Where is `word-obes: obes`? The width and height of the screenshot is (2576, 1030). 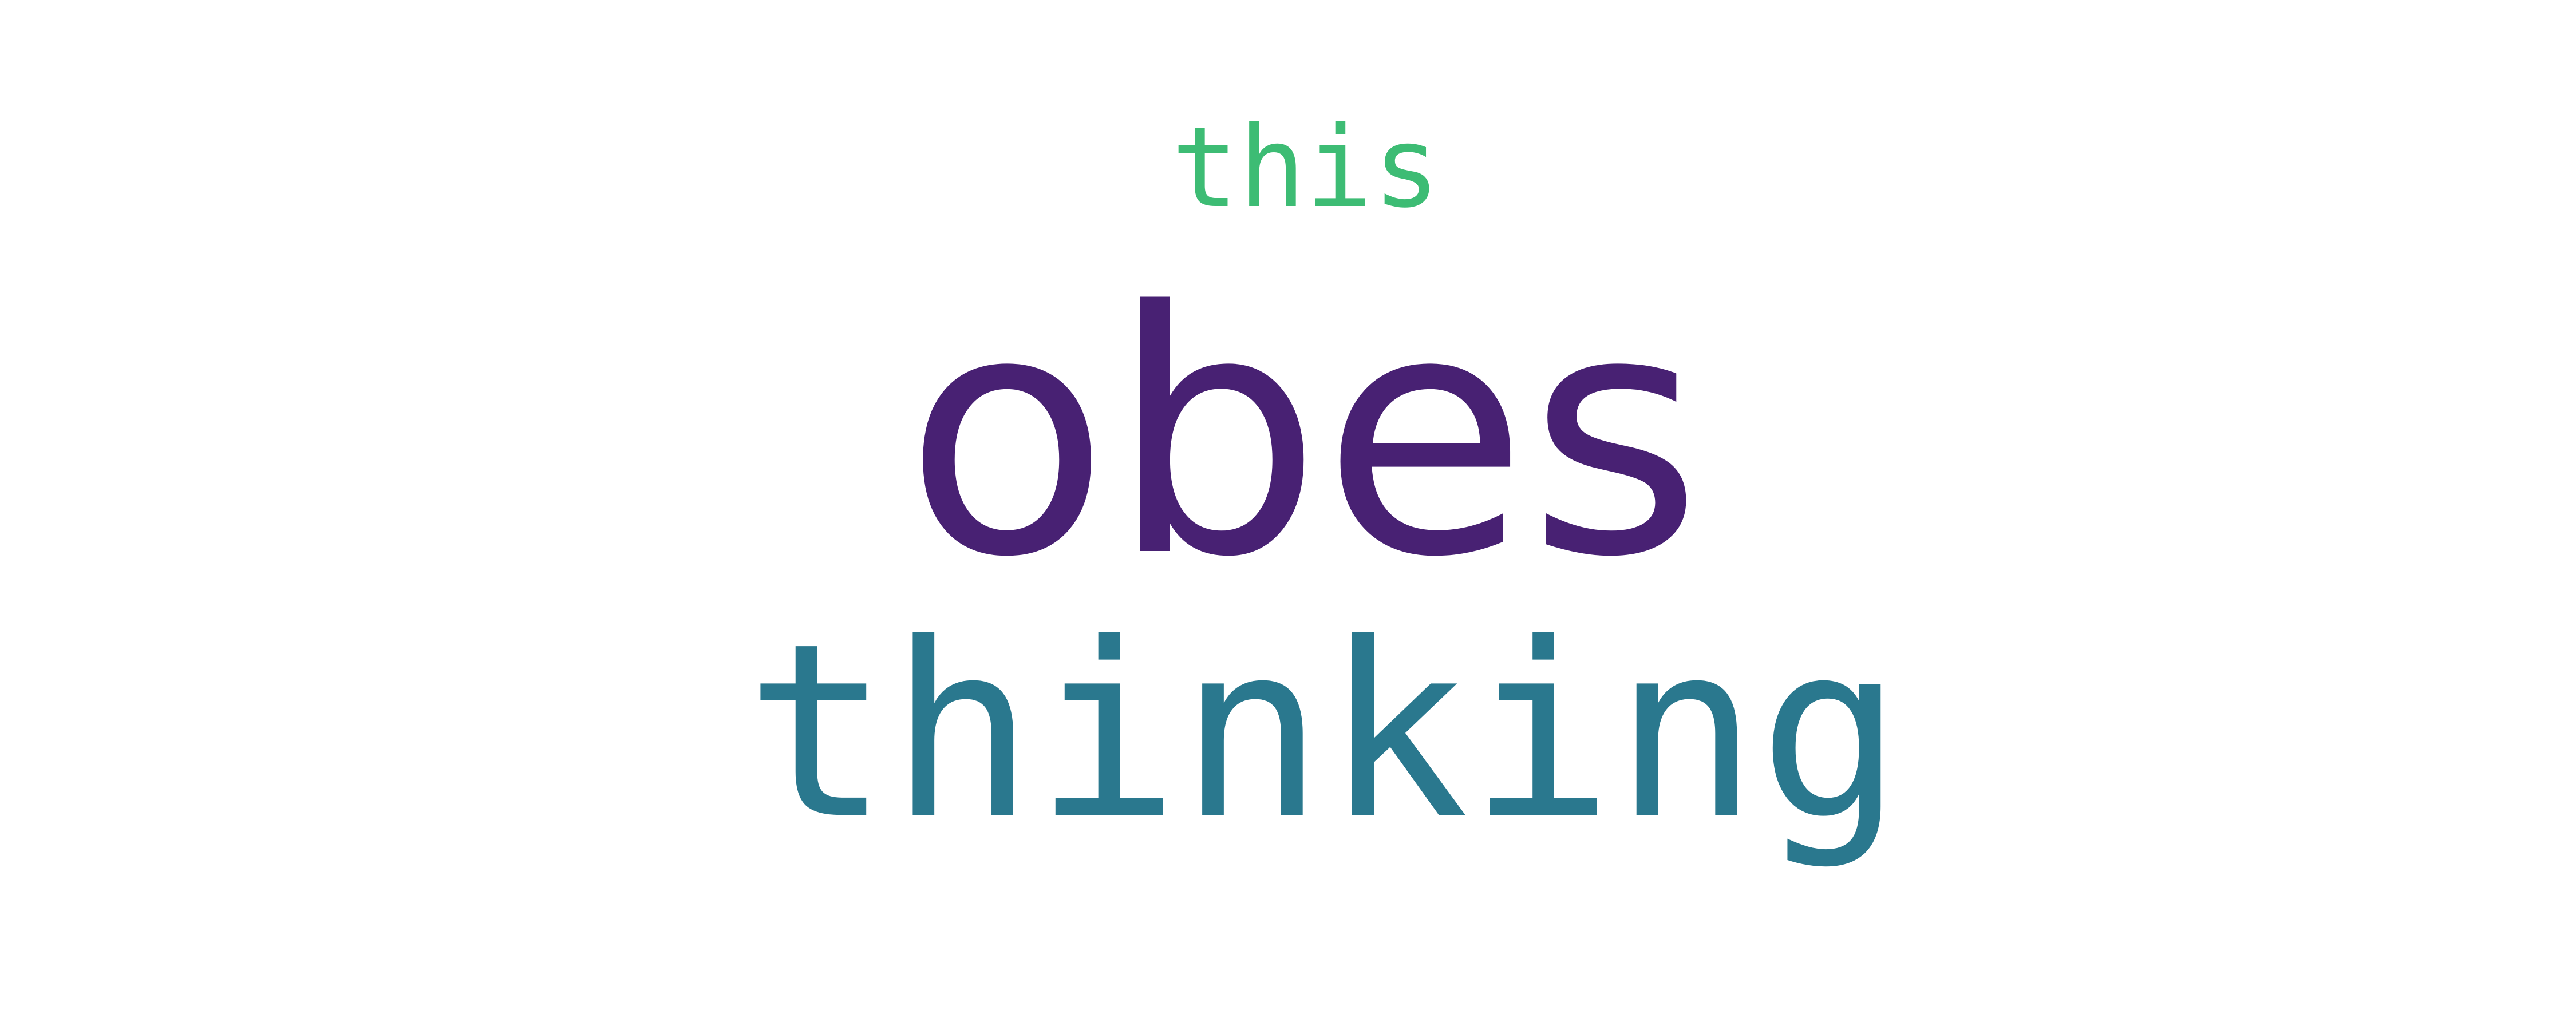 word-obes: obes is located at coordinates (1303, 435).